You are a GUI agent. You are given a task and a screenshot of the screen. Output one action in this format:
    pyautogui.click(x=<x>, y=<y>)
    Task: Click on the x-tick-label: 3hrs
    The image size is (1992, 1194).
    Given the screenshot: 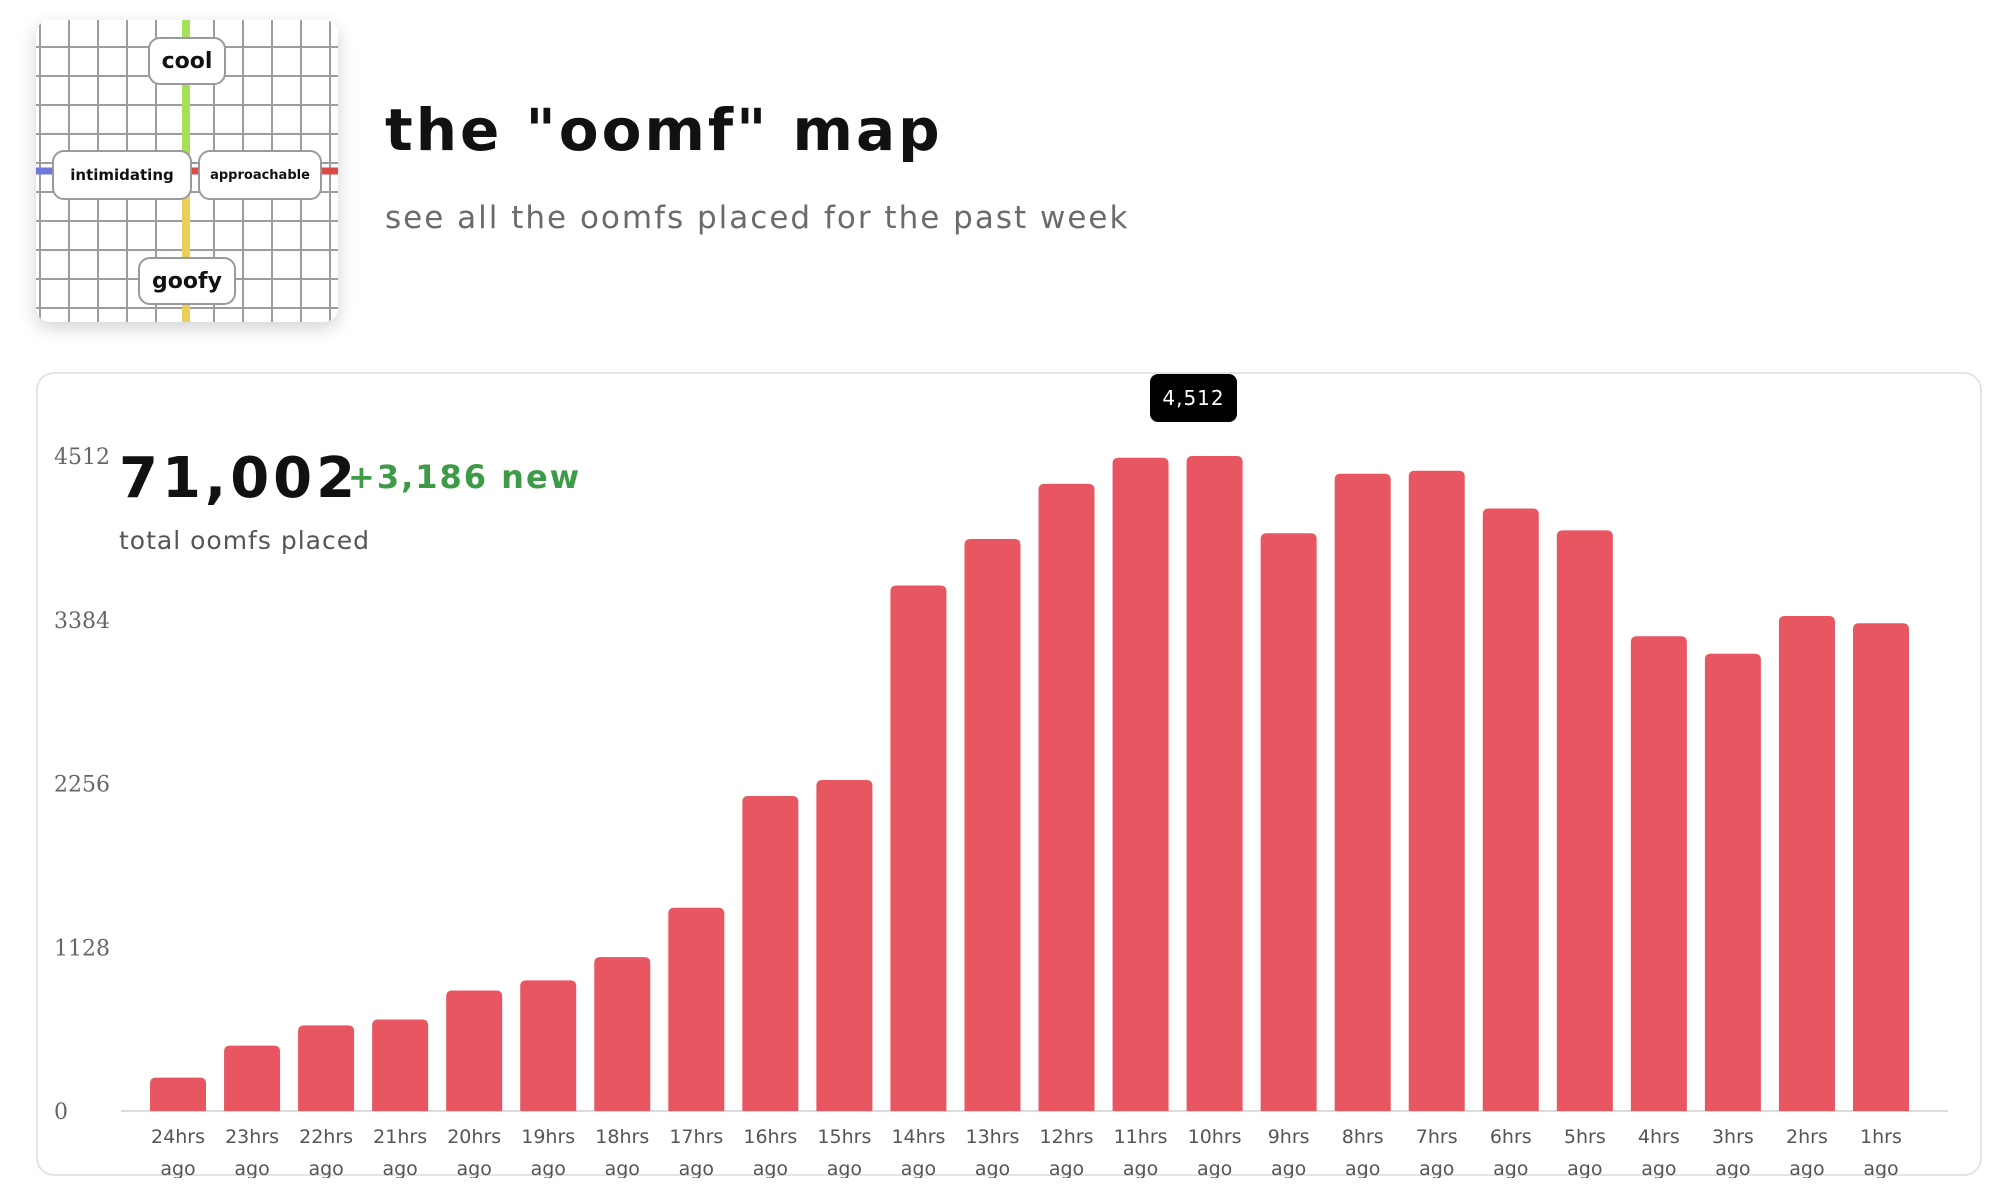 What is the action you would take?
    pyautogui.click(x=1733, y=1137)
    